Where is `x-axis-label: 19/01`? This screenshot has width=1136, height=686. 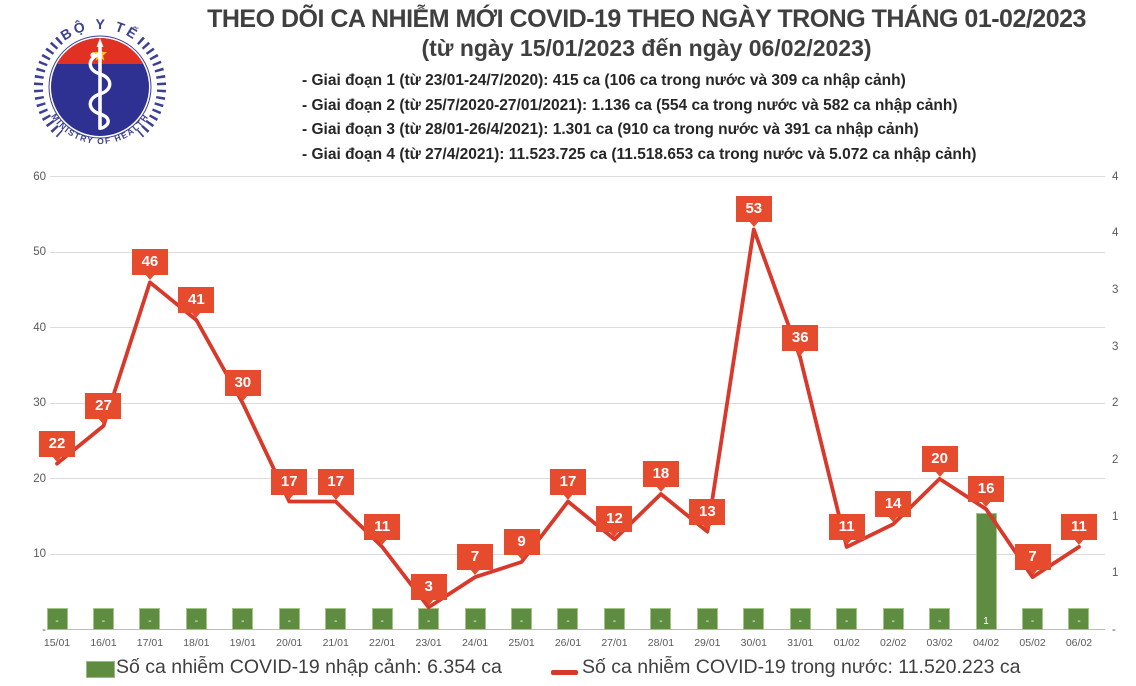
x-axis-label: 19/01 is located at coordinates (242, 643).